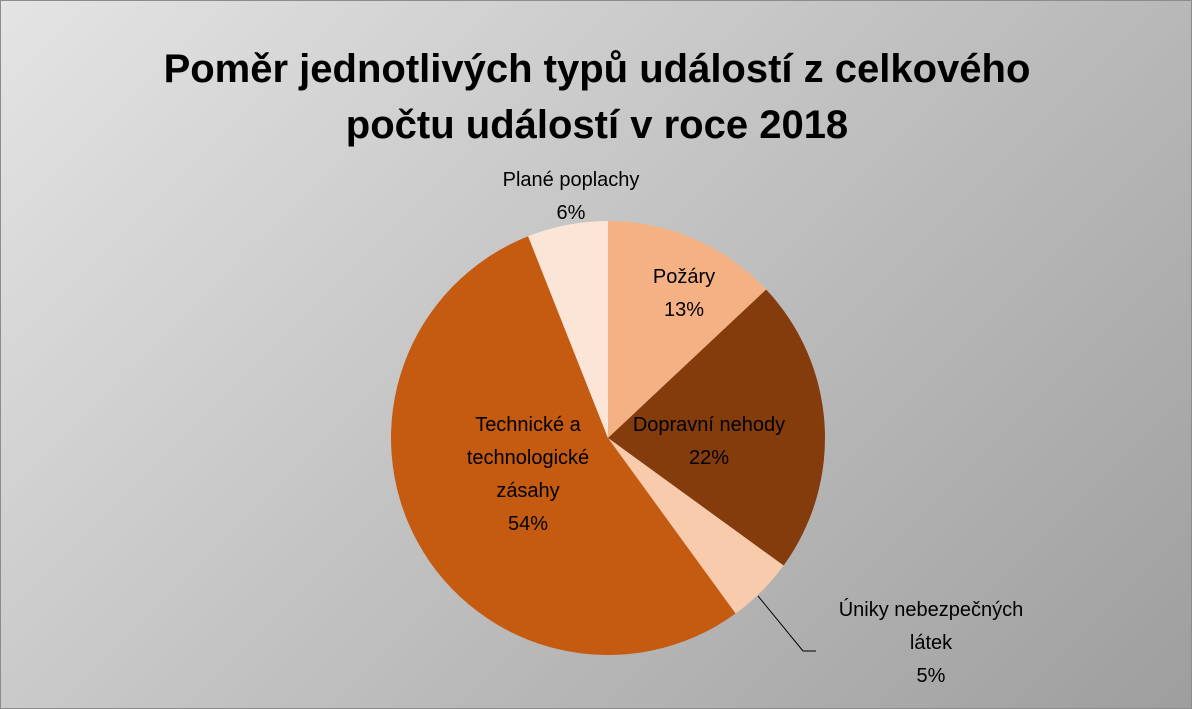 The height and width of the screenshot is (709, 1192). What do you see at coordinates (931, 676) in the screenshot?
I see `value-label: 5%` at bounding box center [931, 676].